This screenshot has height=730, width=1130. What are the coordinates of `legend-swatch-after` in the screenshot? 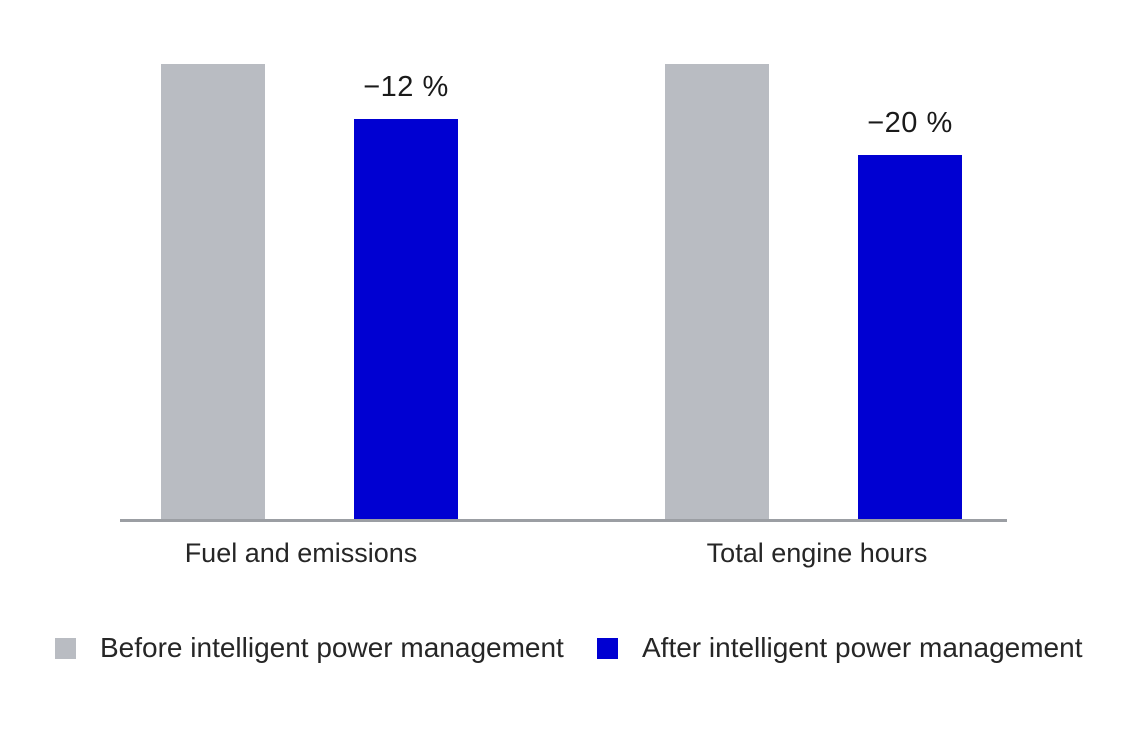 It's located at (607, 648).